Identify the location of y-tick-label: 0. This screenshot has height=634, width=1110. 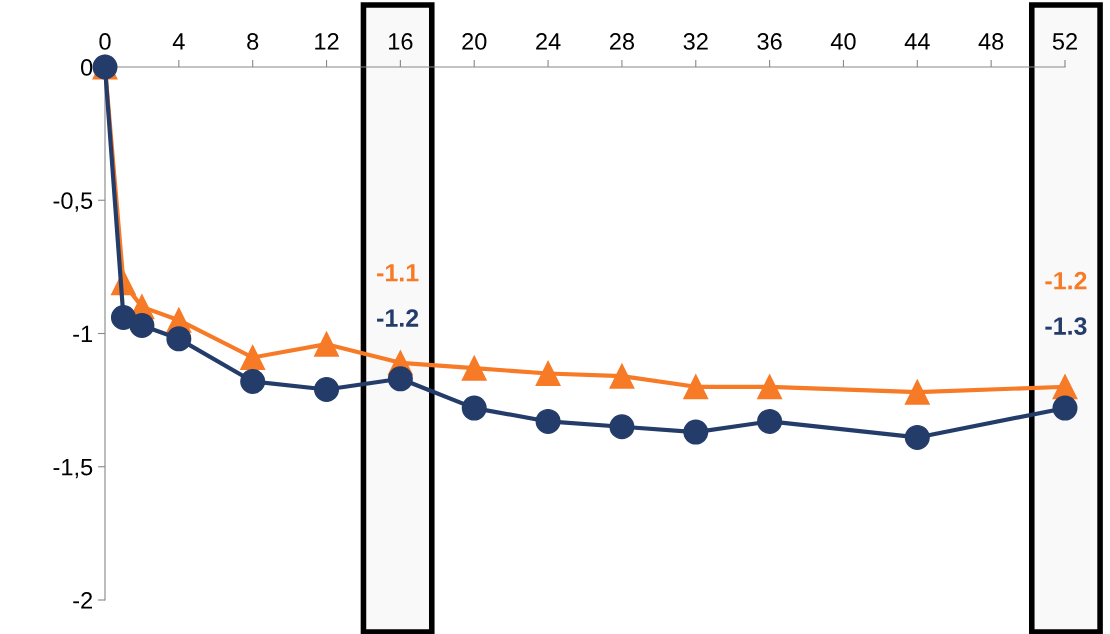
(86, 67).